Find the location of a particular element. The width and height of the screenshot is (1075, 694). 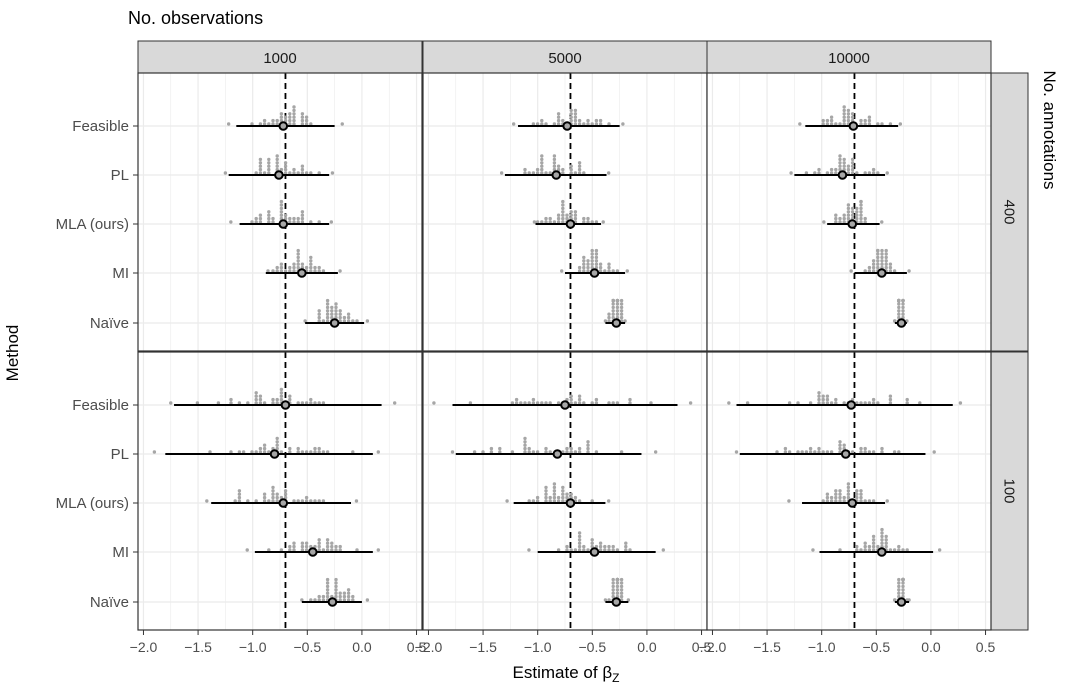

x-tick-label: −0.5 is located at coordinates (307, 647).